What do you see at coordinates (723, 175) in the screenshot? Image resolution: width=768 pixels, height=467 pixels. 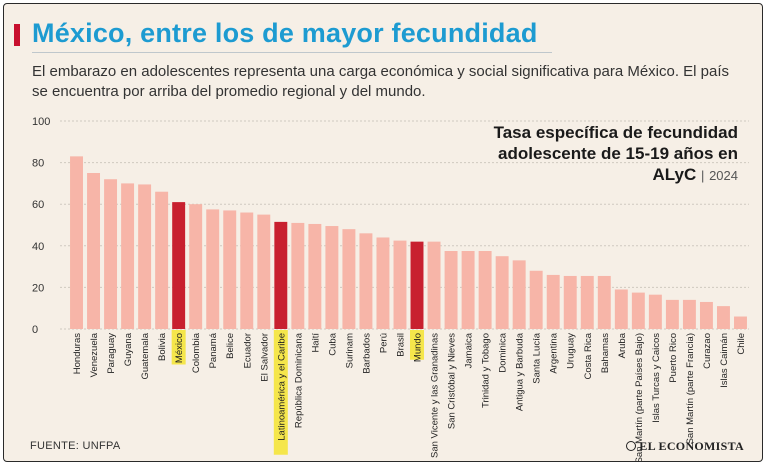 I see `legend-year: 2024` at bounding box center [723, 175].